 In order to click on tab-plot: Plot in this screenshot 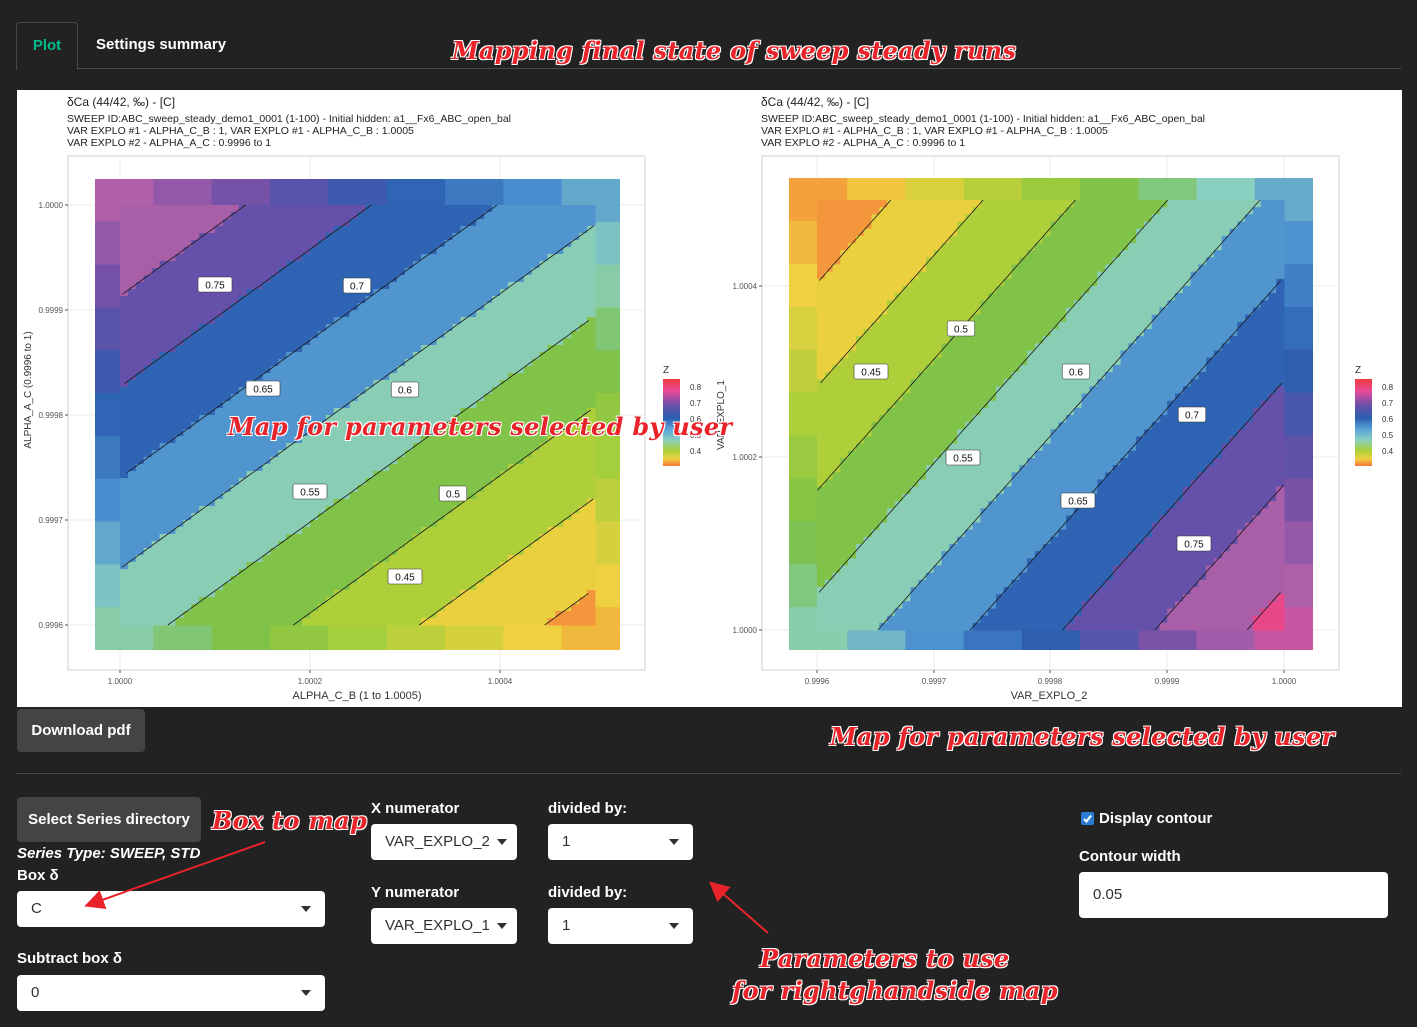, I will do `click(47, 46)`.